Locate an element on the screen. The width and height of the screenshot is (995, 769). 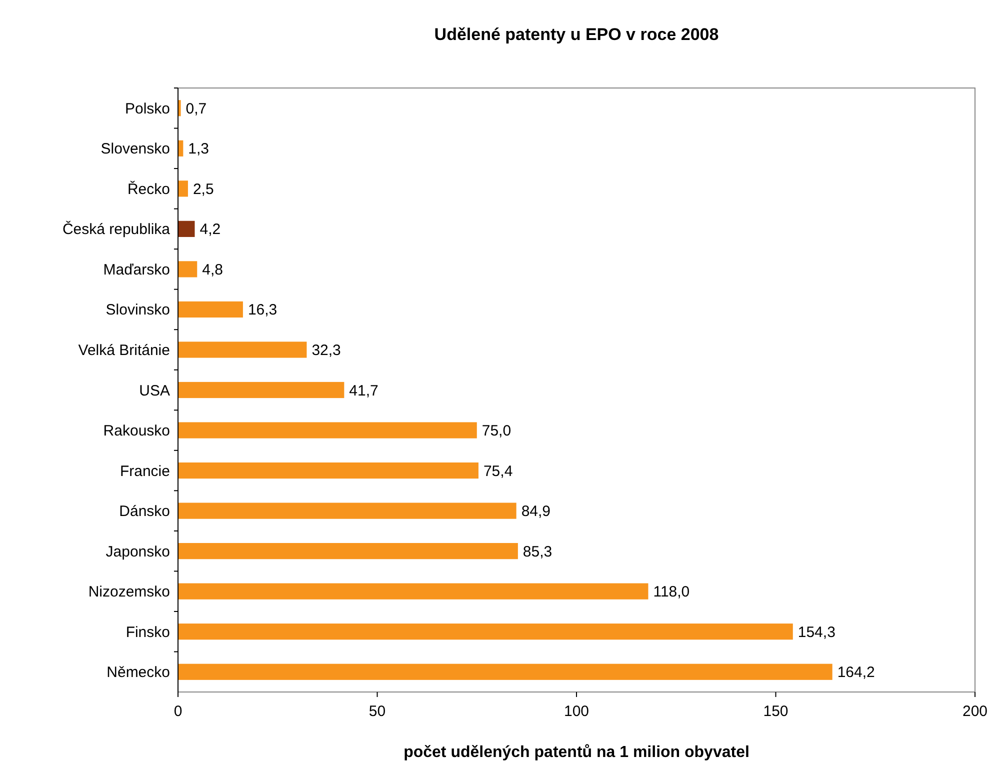
y-tick-label: Slovinsko is located at coordinates (138, 310).